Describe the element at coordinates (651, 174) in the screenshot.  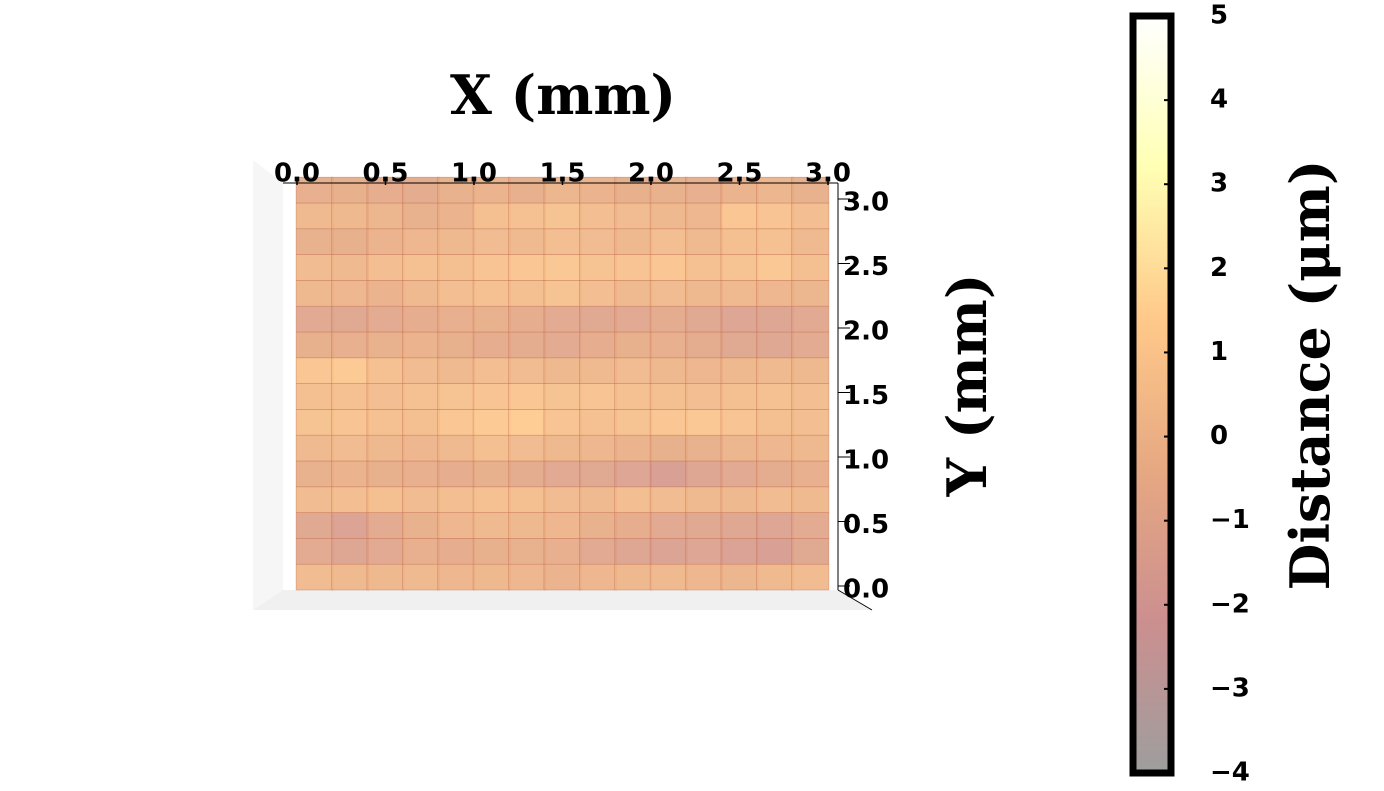
I see `x-tick-label: 2.0` at that location.